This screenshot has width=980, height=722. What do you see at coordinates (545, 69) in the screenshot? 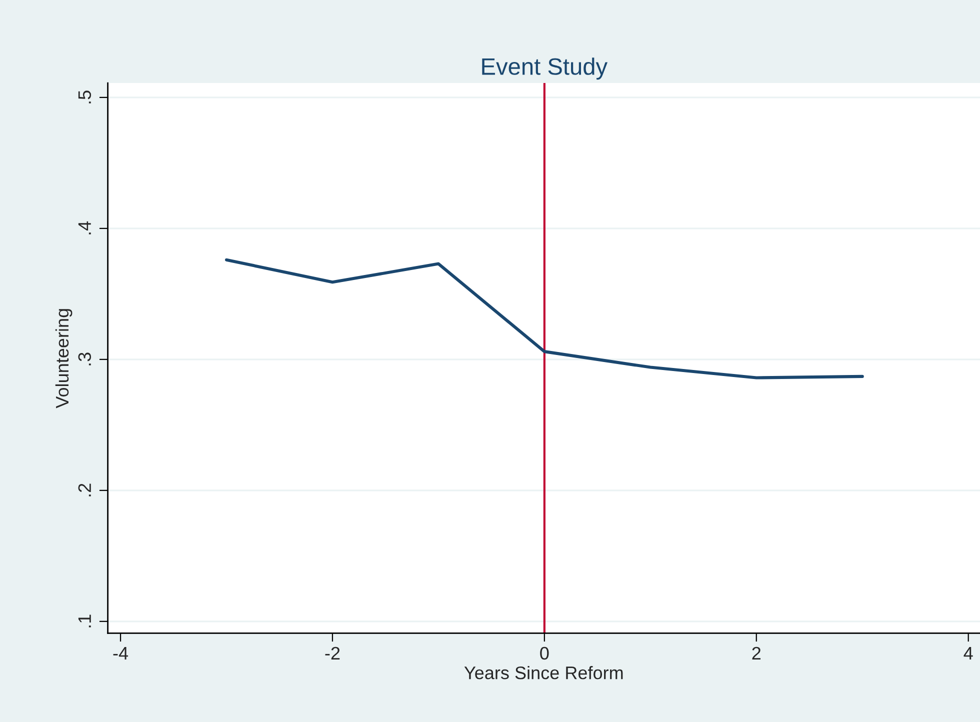
I see `chart-title: Event Study` at bounding box center [545, 69].